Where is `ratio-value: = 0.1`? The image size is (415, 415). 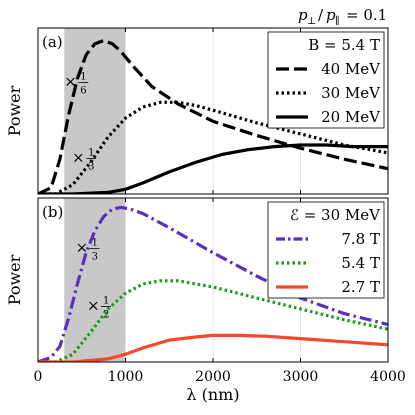
ratio-value: = 0.1 is located at coordinates (366, 15).